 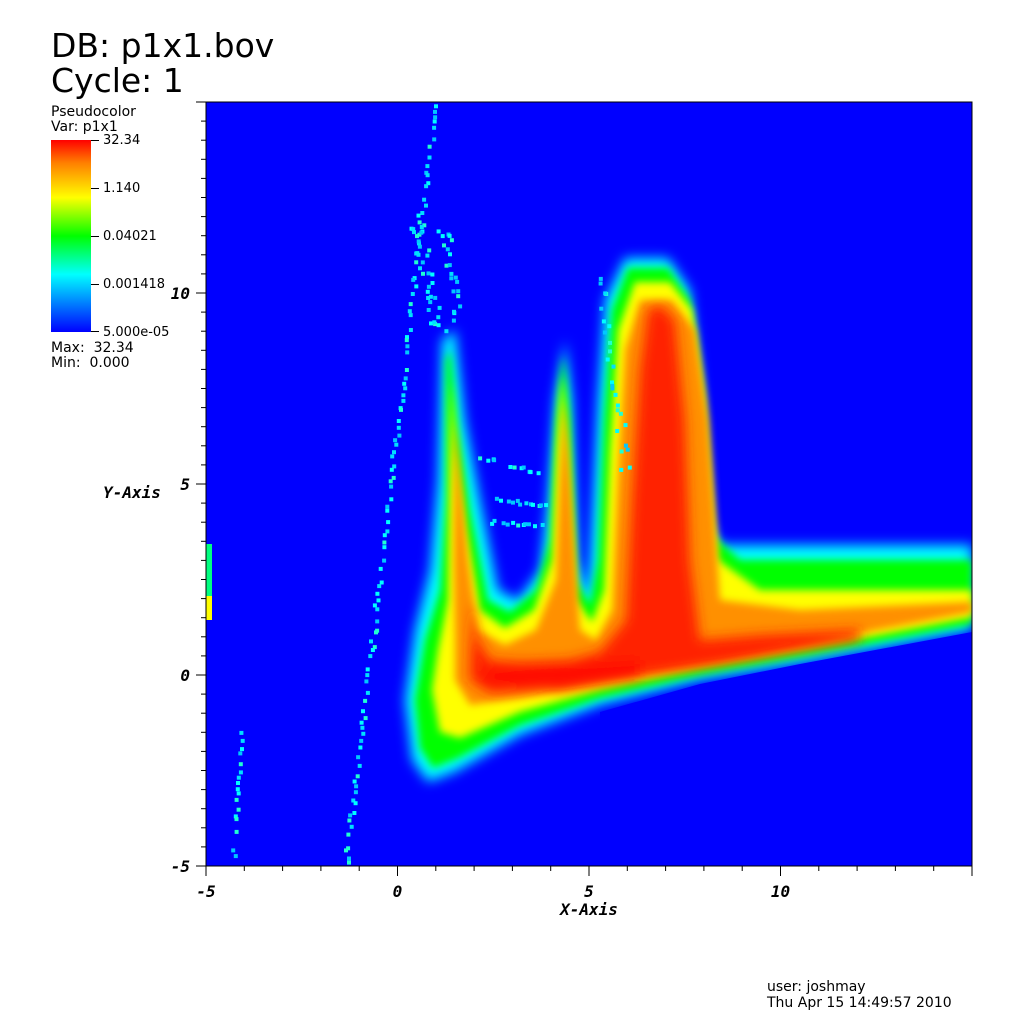 What do you see at coordinates (859, 1003) in the screenshot?
I see `footer-datetime: Thu Apr 15 14:49:57 2010` at bounding box center [859, 1003].